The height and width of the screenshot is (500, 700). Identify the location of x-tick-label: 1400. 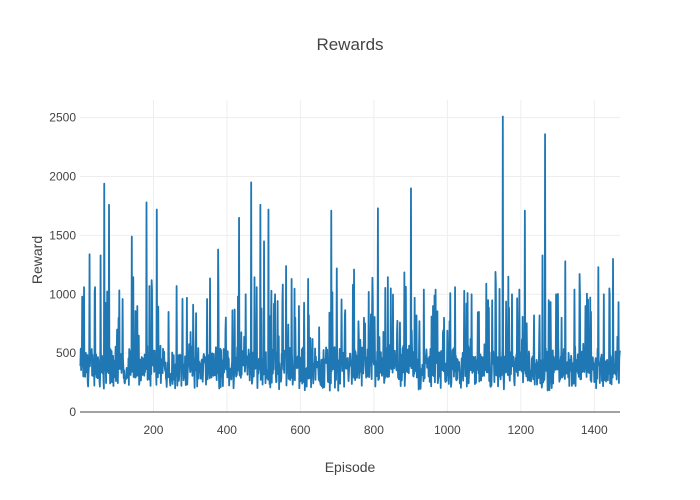
(594, 430).